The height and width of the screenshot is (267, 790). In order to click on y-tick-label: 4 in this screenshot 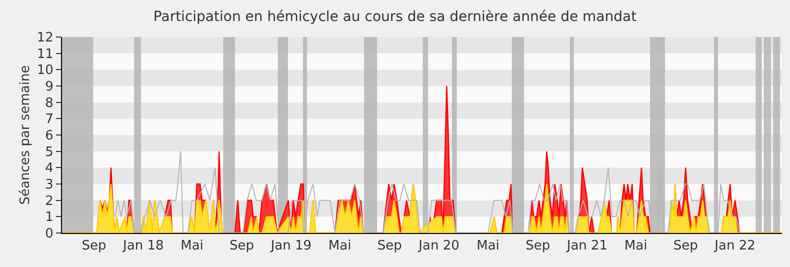, I will do `click(49, 168)`.